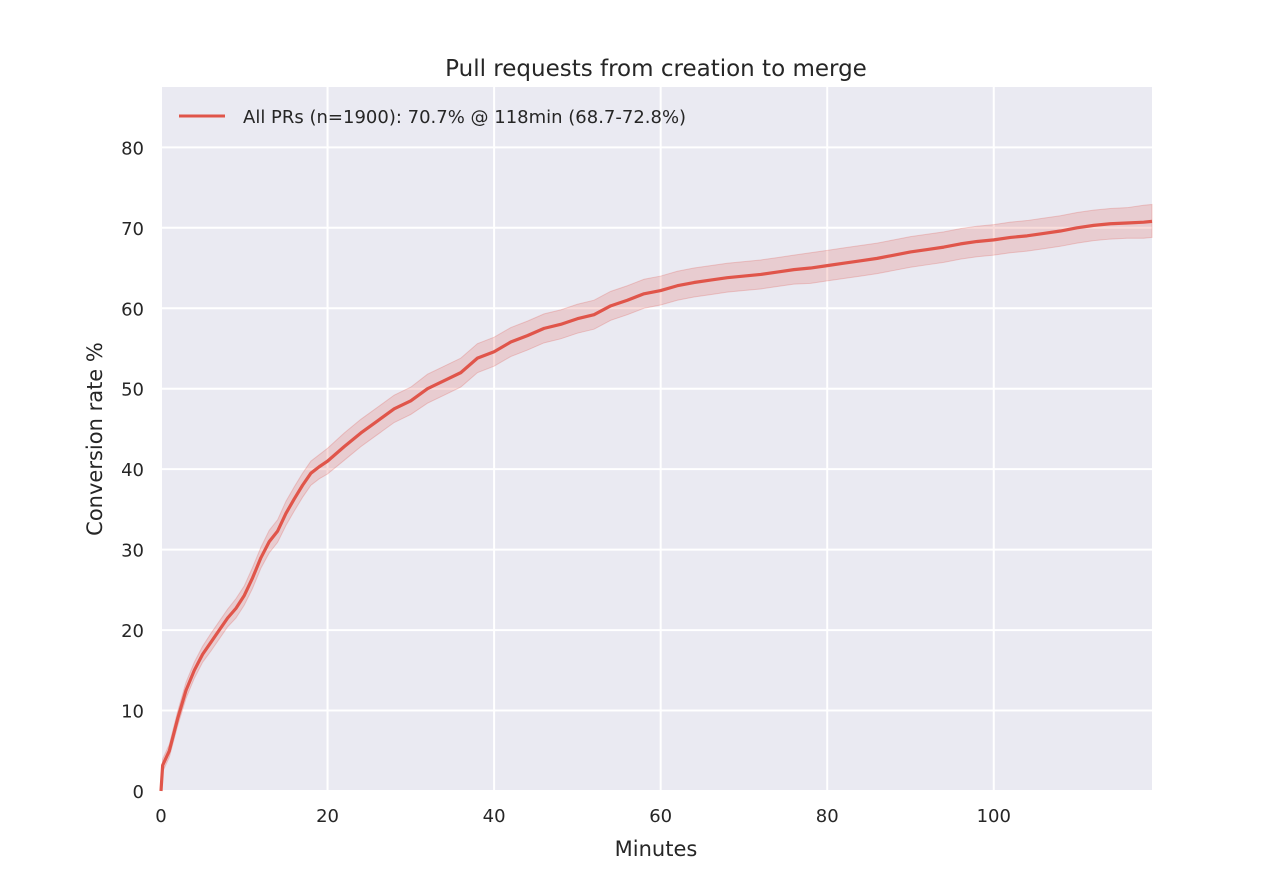  I want to click on y-axis-label: Conversion rate %, so click(95, 439).